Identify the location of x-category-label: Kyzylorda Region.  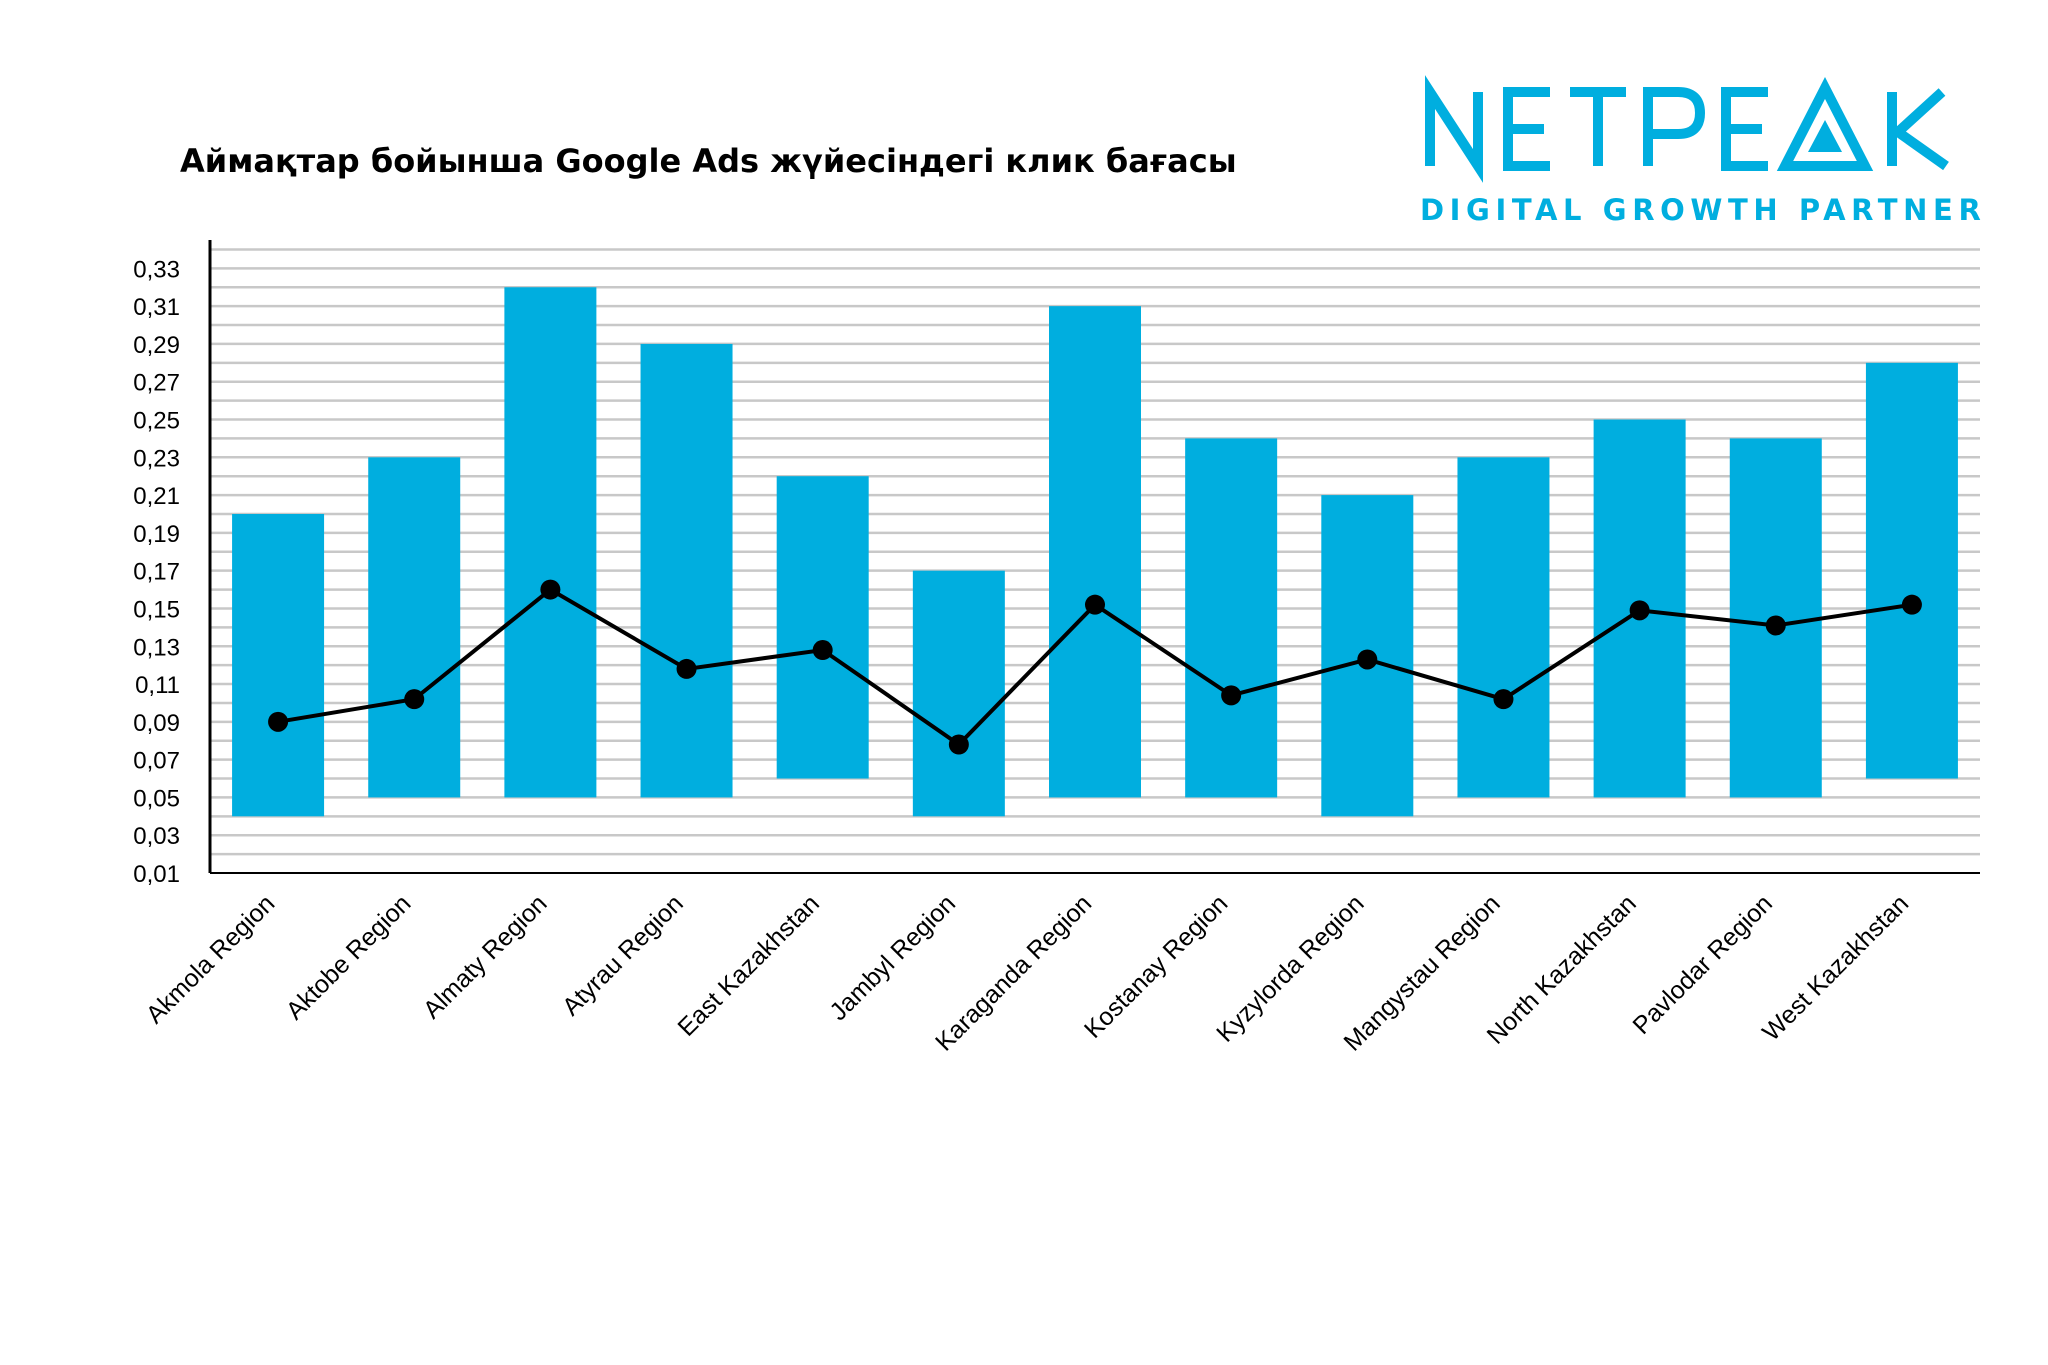
(1290, 968).